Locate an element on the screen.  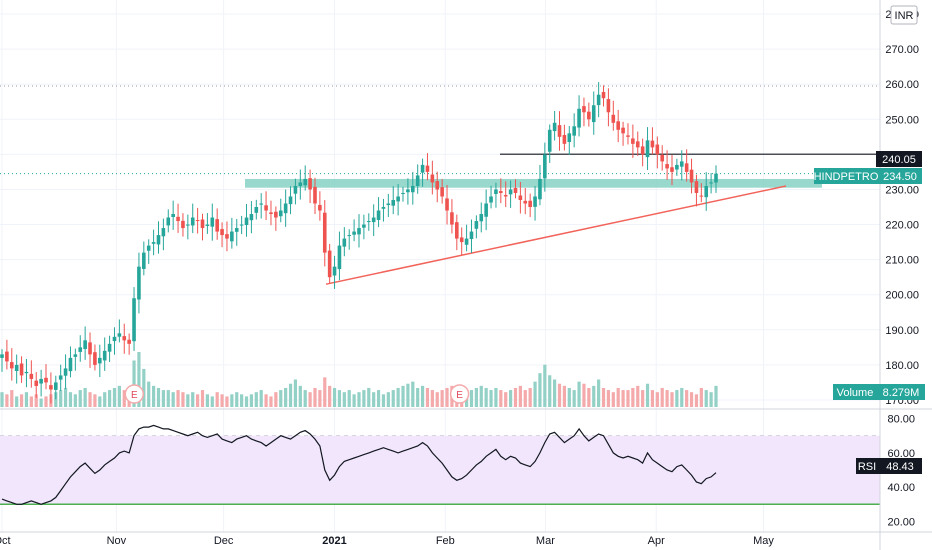
time-axis: Oct Nov Dec 2021 Feb Mar Apr May is located at coordinates (466, 539).